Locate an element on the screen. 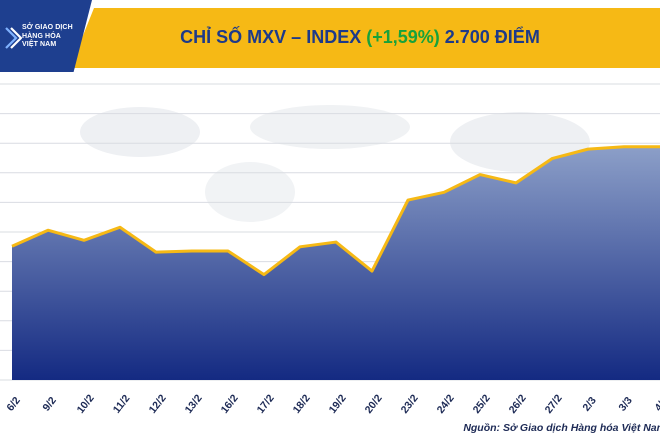 The width and height of the screenshot is (660, 440). logo-line-2: HÀNG HÓA is located at coordinates (41, 36).